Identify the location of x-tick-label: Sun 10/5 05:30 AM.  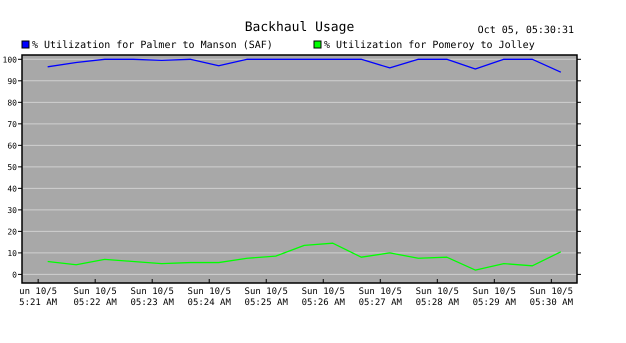
(552, 297).